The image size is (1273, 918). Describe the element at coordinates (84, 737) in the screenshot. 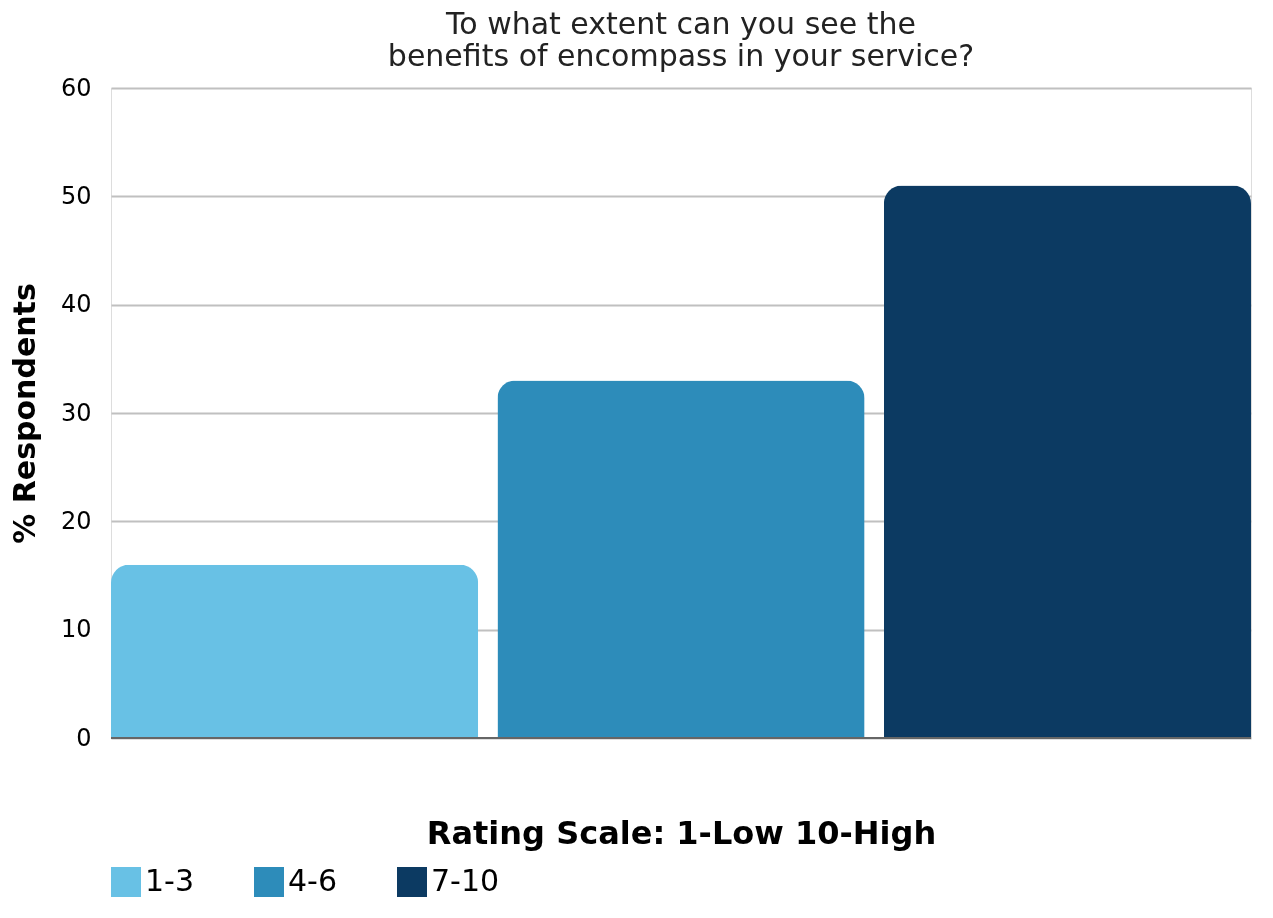

I see `y-tick-label: 0` at that location.